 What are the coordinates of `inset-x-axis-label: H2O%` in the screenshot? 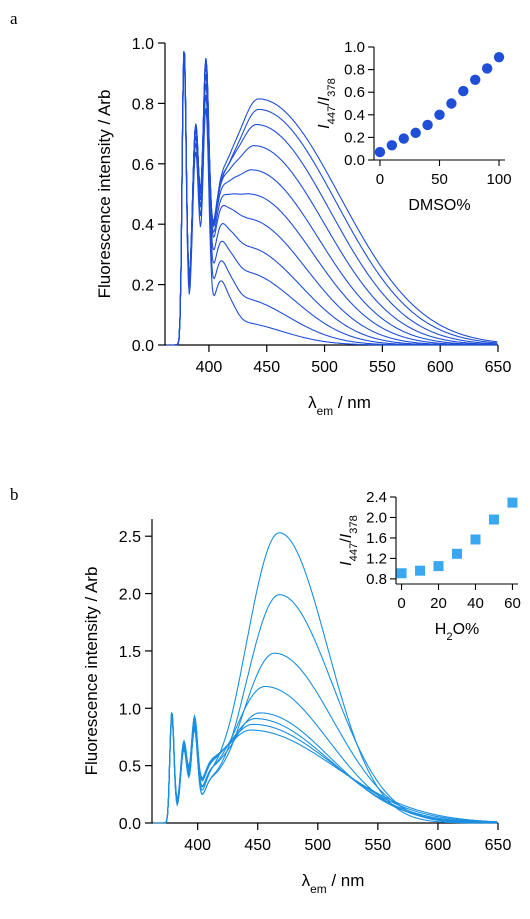 It's located at (457, 632).